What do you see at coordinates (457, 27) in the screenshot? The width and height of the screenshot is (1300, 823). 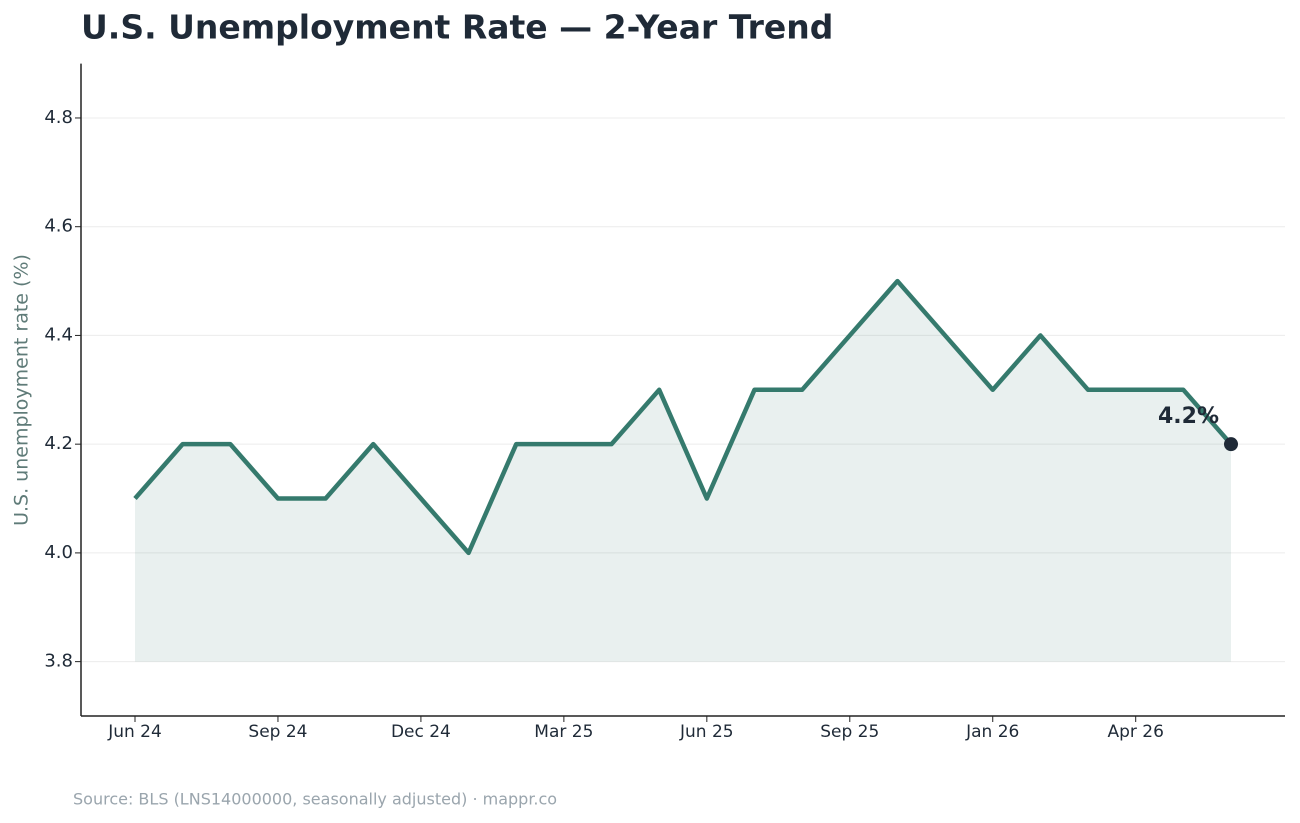 I see `chart-title: U.S. Unemployment Rate — 2-Year Trend` at bounding box center [457, 27].